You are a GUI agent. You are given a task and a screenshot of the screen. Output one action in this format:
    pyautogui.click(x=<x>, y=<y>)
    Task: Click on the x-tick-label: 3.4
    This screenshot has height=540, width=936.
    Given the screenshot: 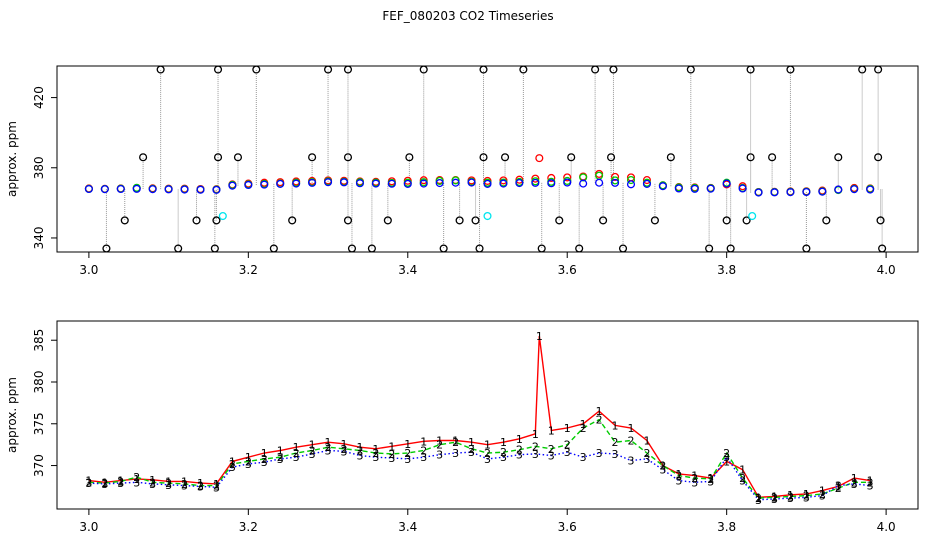 What is the action you would take?
    pyautogui.click(x=407, y=270)
    